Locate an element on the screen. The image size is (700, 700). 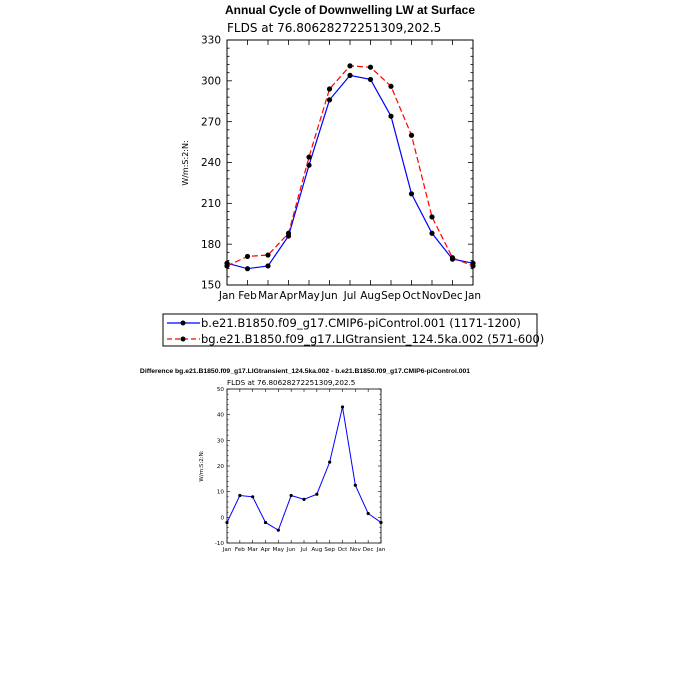
chart-bottom-series is located at coordinates (304, 468).